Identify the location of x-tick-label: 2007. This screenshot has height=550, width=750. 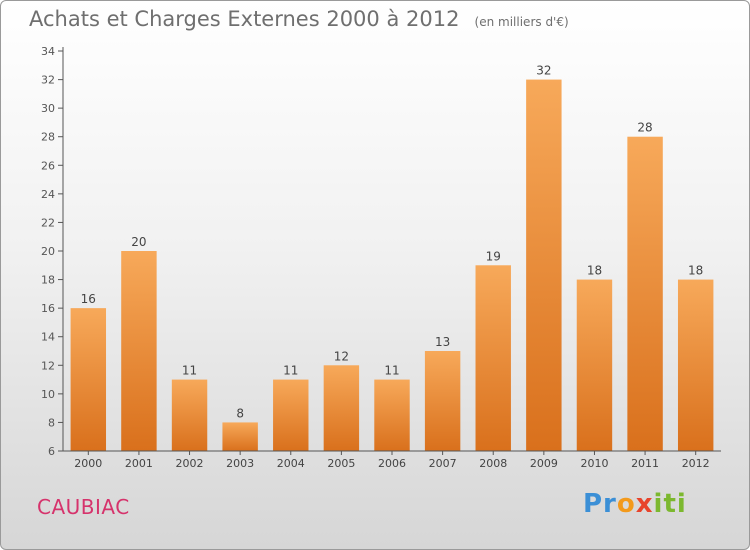
(443, 463).